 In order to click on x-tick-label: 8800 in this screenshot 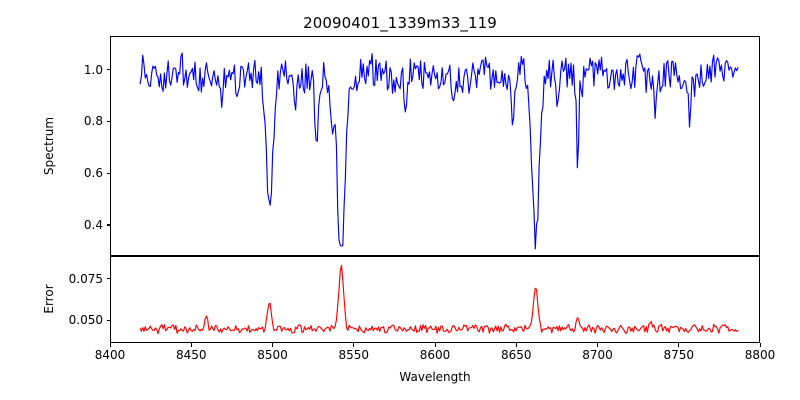, I will do `click(760, 355)`.